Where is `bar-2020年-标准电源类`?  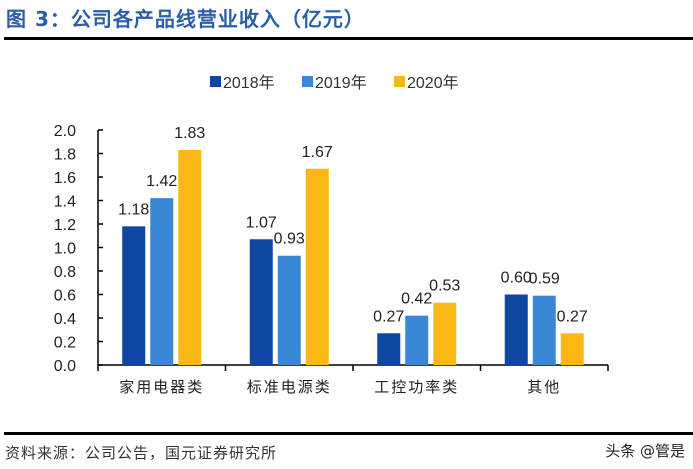 bar-2020年-标准电源类 is located at coordinates (317, 266).